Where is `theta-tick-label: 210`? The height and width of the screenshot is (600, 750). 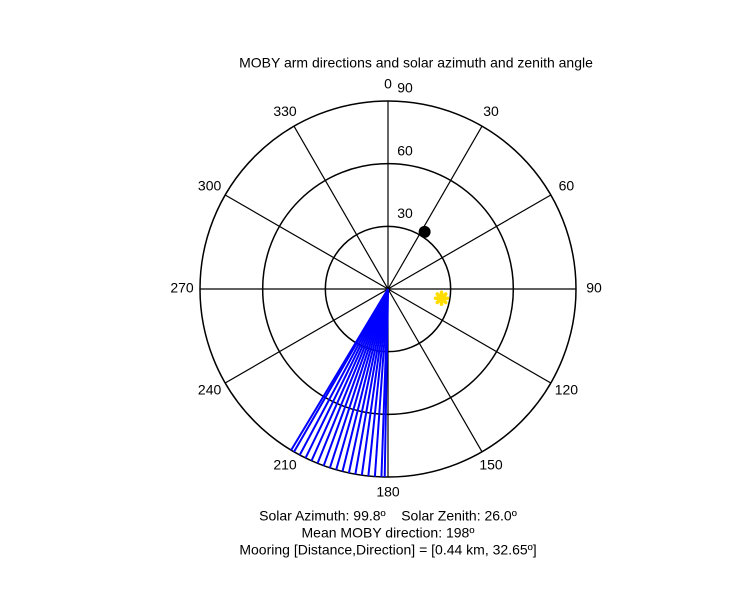 theta-tick-label: 210 is located at coordinates (285, 464).